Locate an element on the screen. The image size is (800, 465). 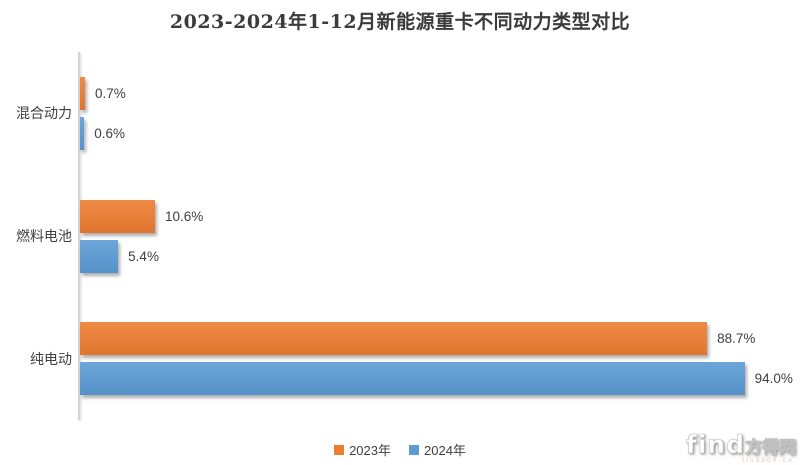
category-label-fuel-cell: 燃料电池 is located at coordinates (44, 236).